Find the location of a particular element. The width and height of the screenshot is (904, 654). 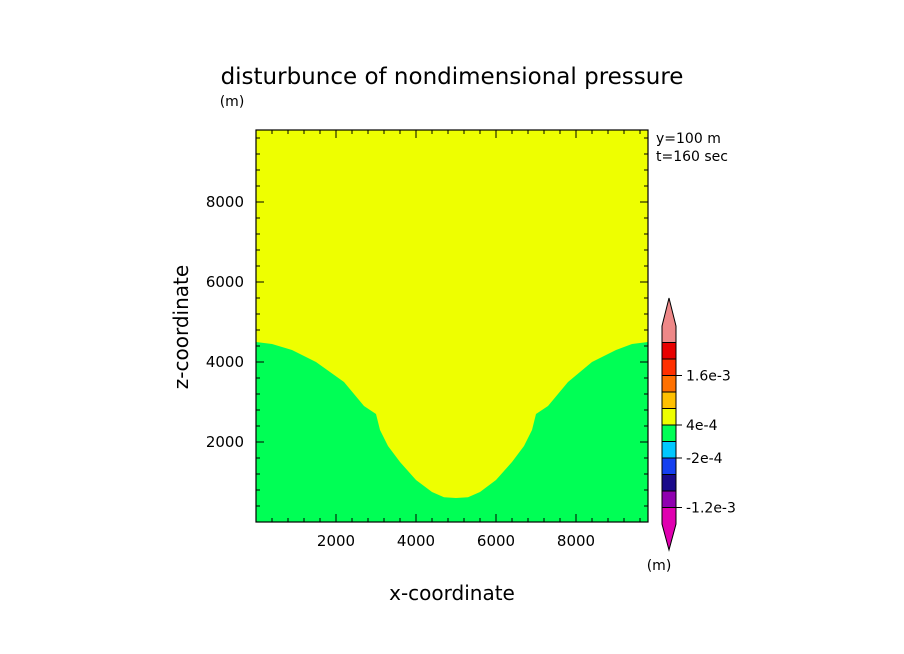

colorbar-unit-label: (m) is located at coordinates (659, 566).